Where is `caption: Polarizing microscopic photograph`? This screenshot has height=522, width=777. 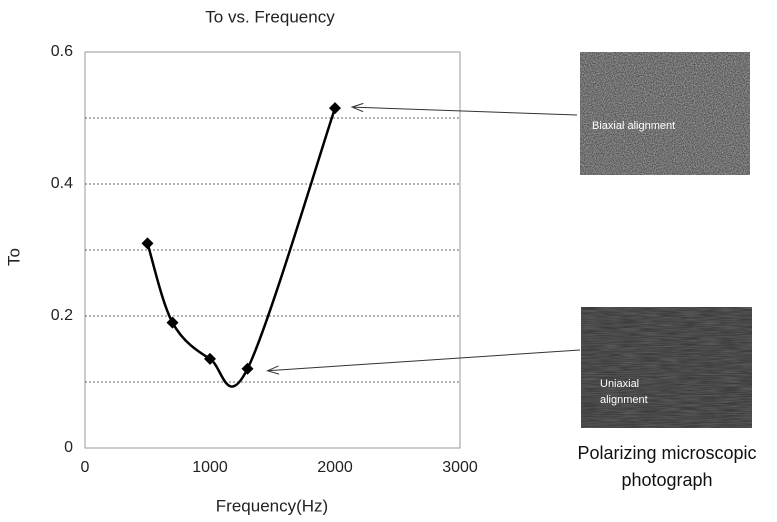 caption: Polarizing microscopic photograph is located at coordinates (667, 466).